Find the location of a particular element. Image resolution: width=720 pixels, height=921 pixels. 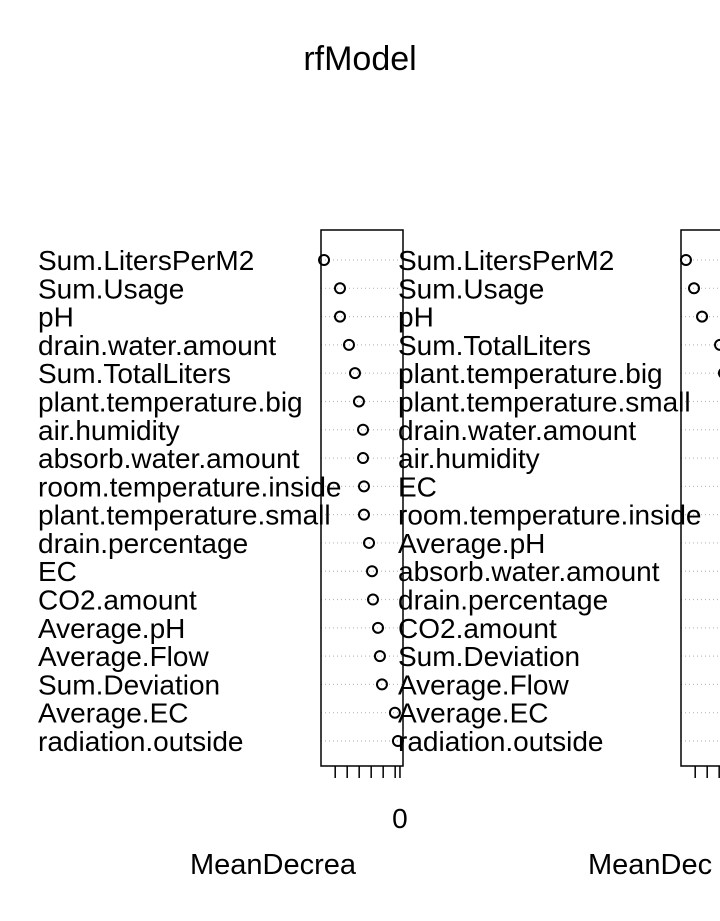

x-axis-label: MeanDecrea is located at coordinates (273, 865).